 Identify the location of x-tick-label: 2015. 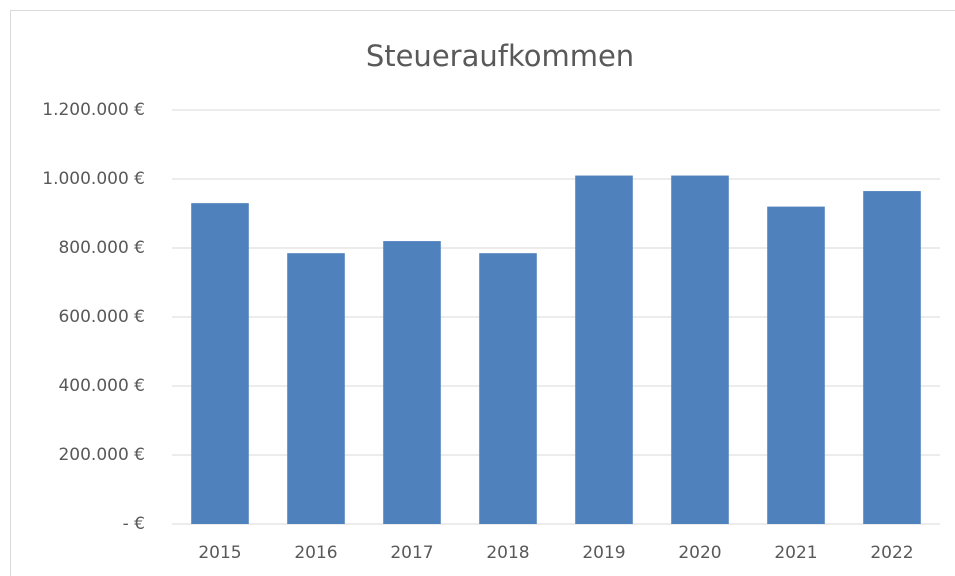
(219, 553).